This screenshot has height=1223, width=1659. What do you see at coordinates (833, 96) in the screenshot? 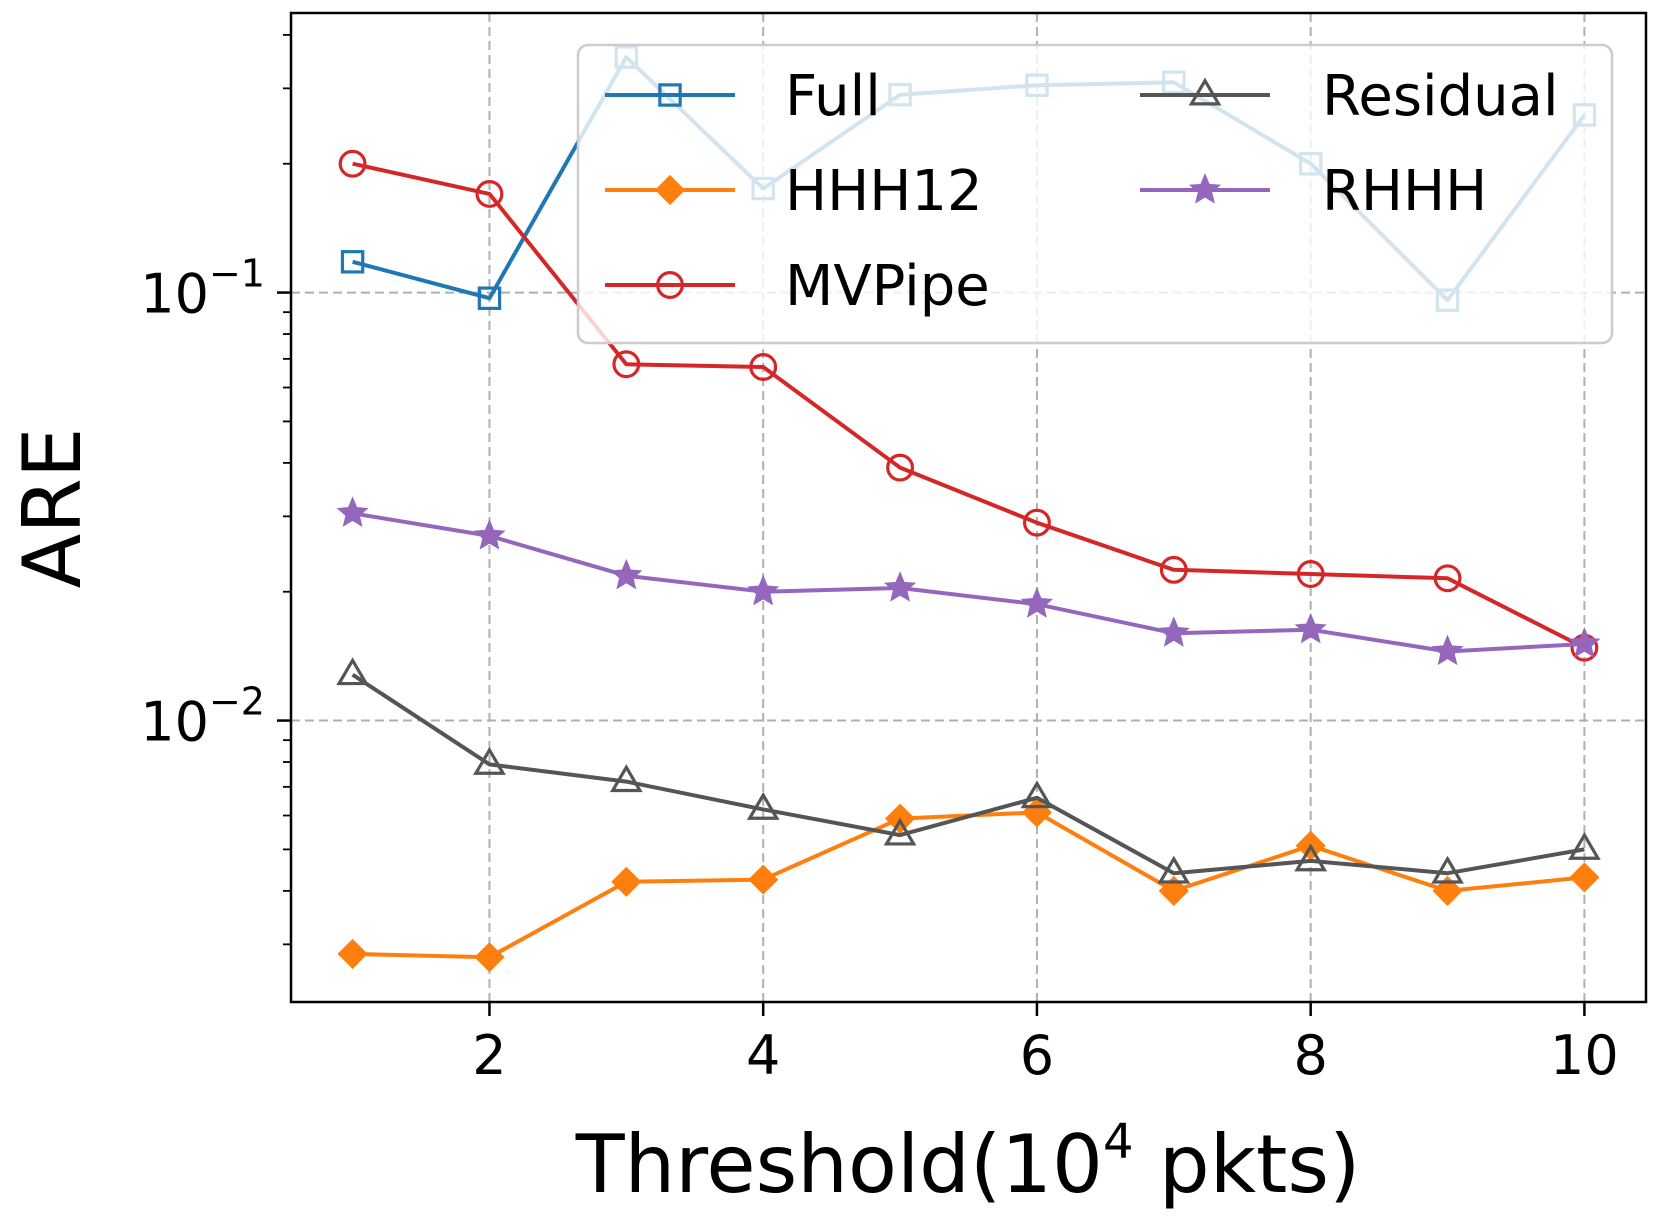
I see `legend-label-full: Full` at bounding box center [833, 96].